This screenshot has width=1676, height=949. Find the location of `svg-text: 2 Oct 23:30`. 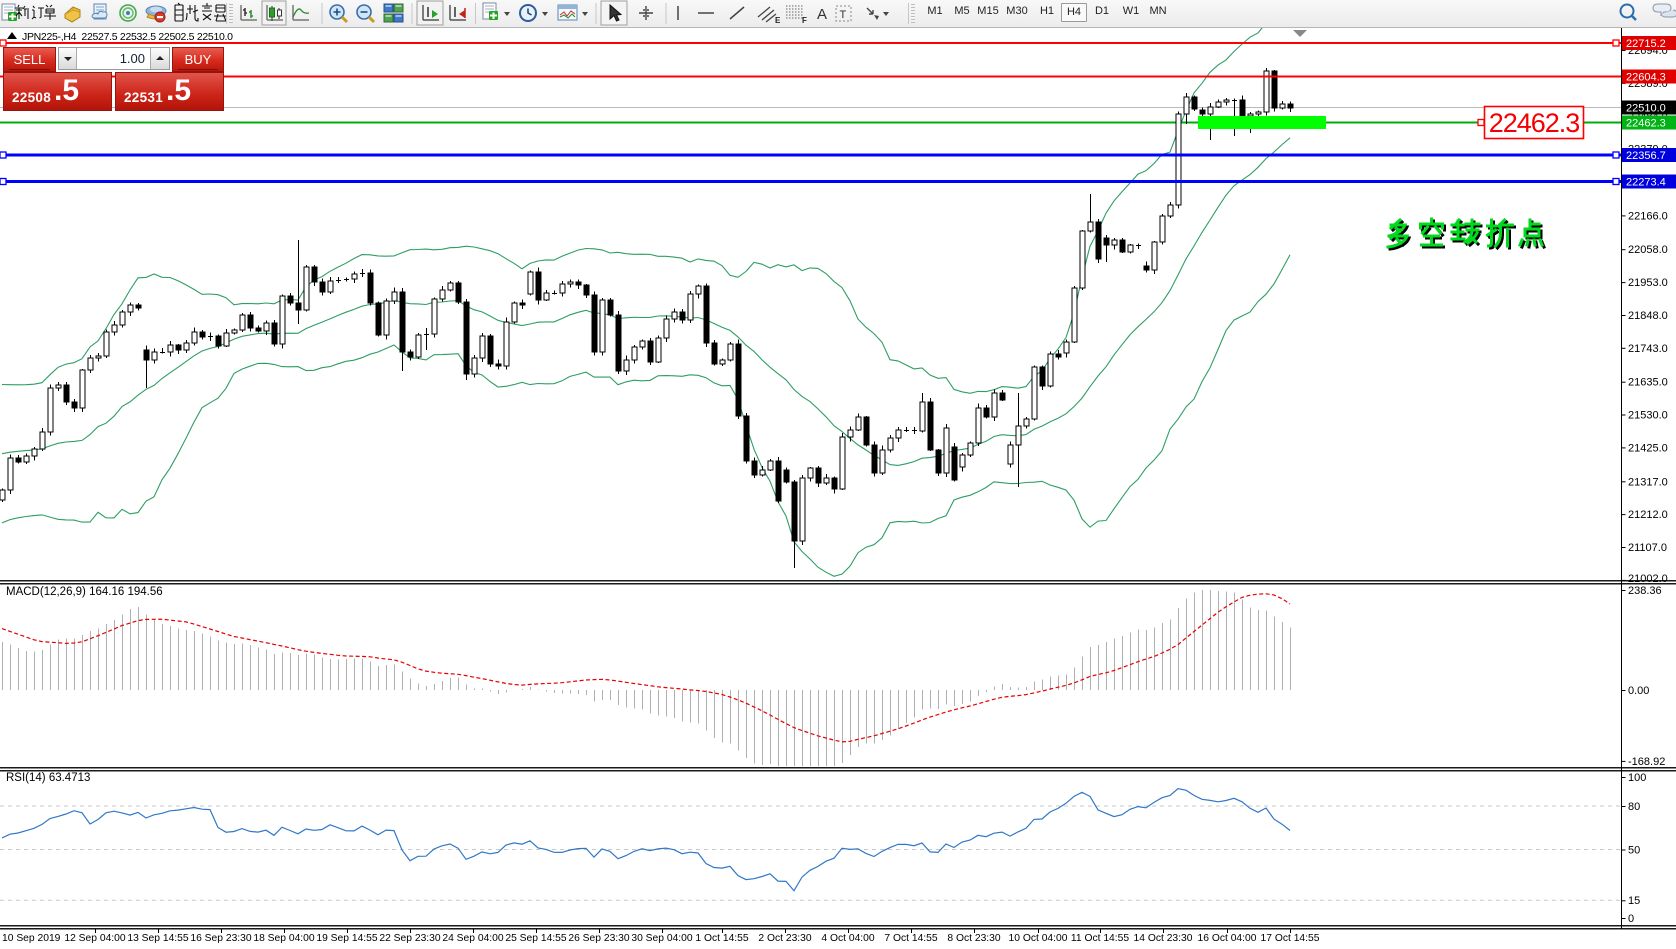

svg-text: 2 Oct 23:30 is located at coordinates (785, 938).